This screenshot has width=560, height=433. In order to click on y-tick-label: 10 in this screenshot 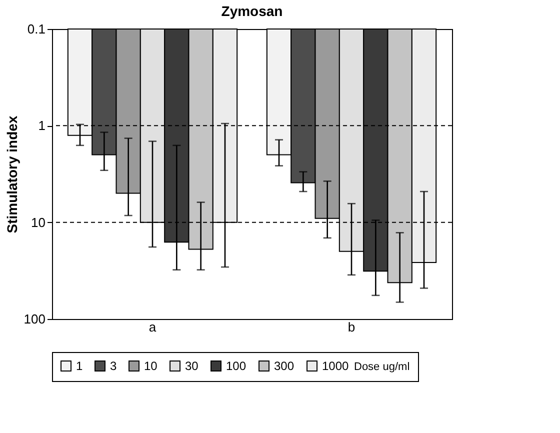, I will do `click(38, 222)`.